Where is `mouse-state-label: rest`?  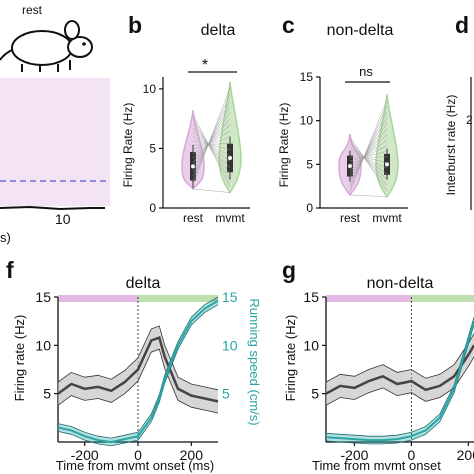 mouse-state-label: rest is located at coordinates (32, 10).